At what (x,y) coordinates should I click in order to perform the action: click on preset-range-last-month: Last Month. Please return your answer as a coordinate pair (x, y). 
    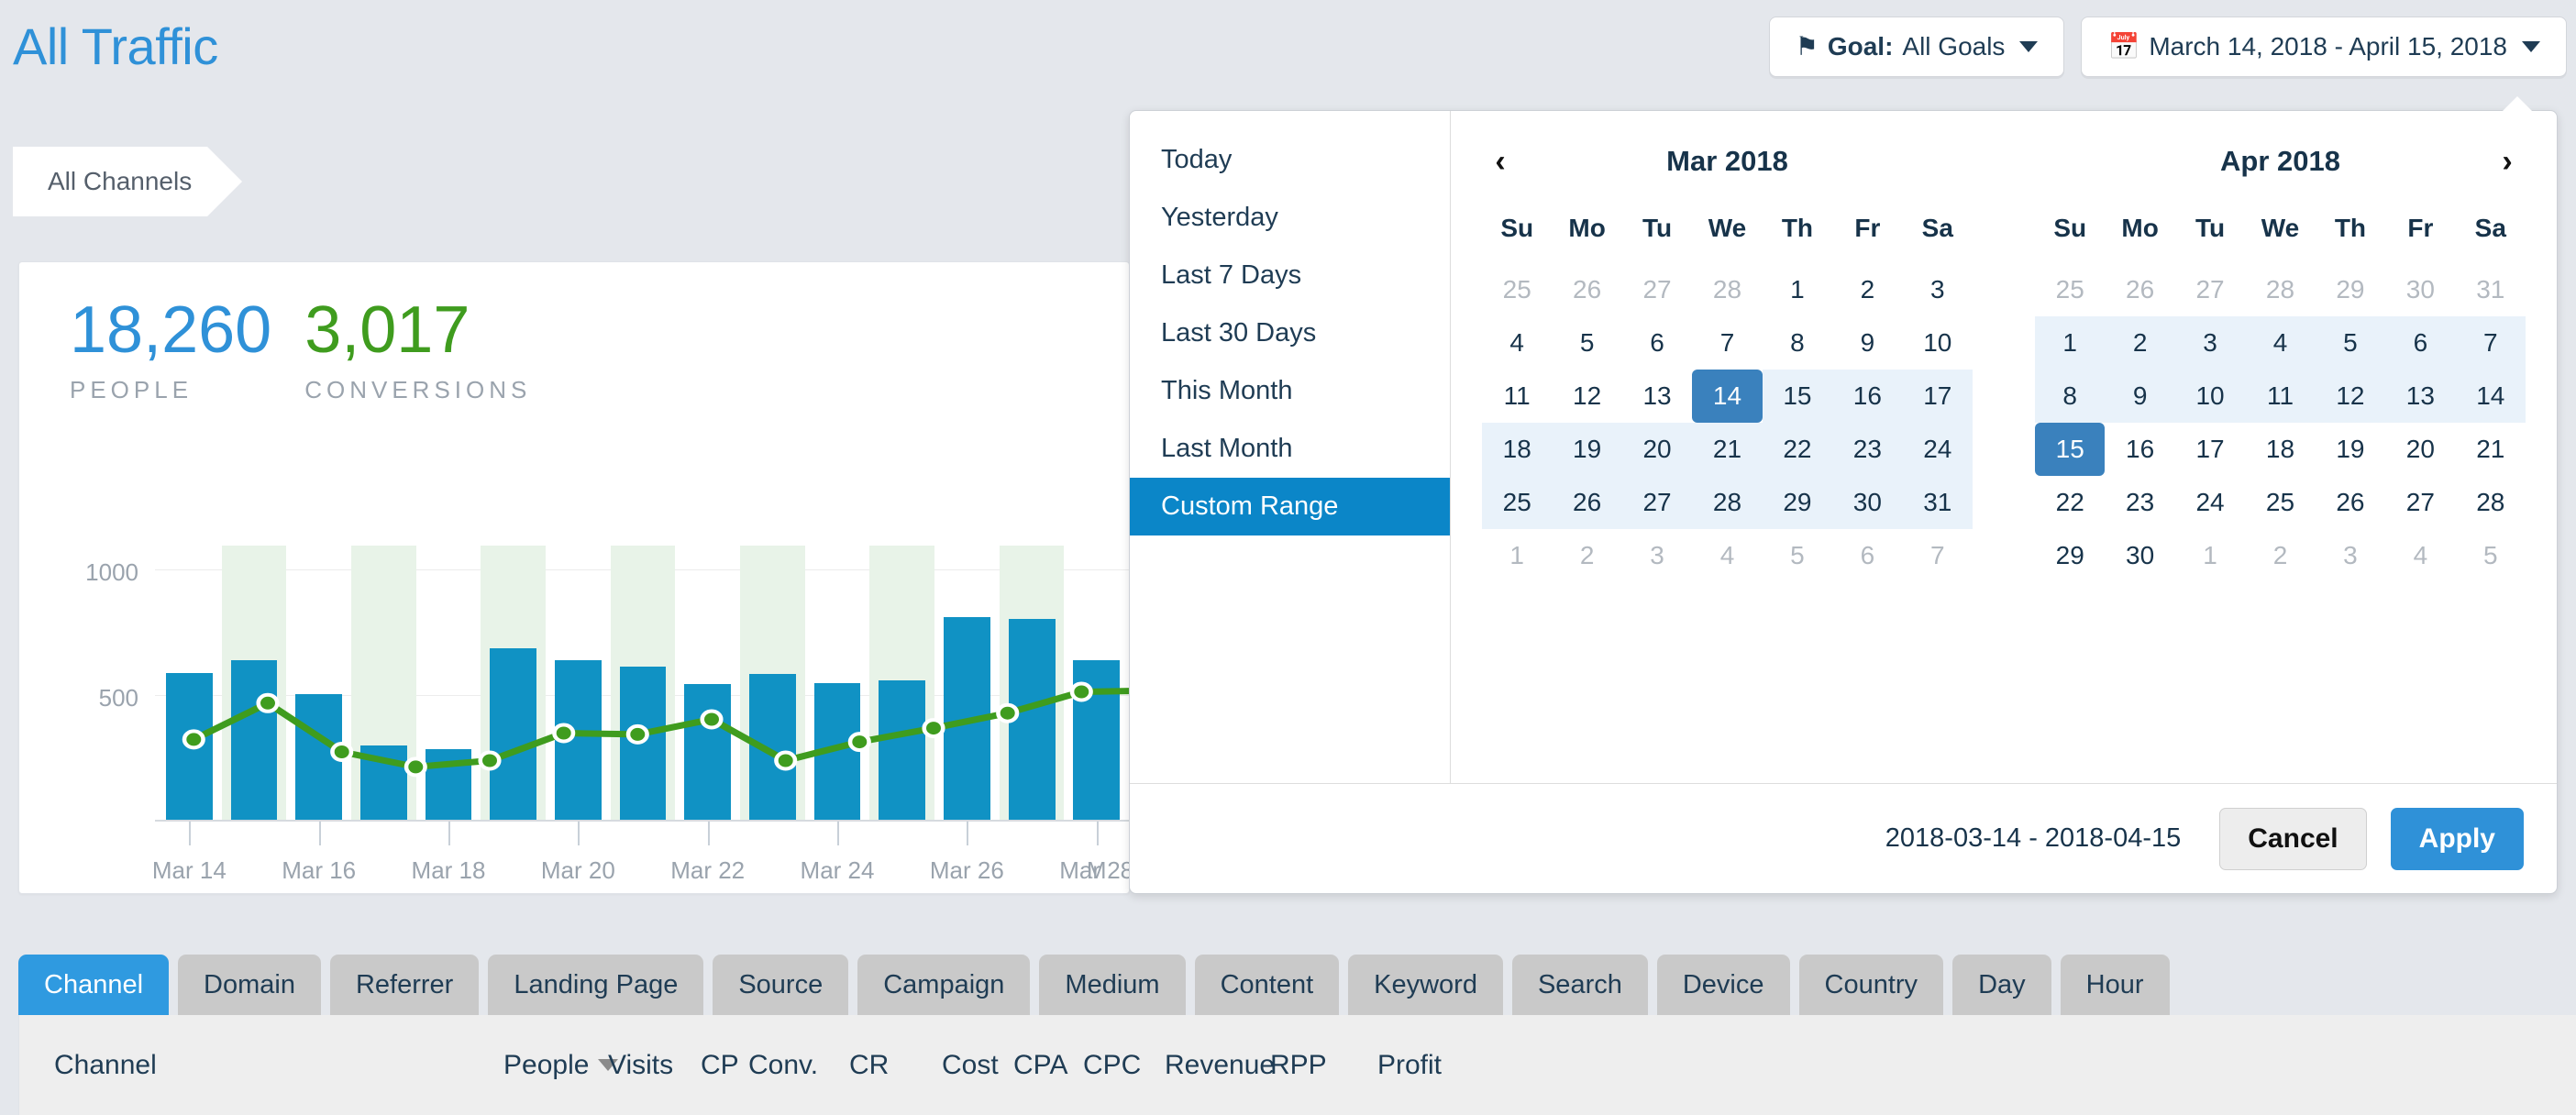
    Looking at the image, I should click on (1227, 448).